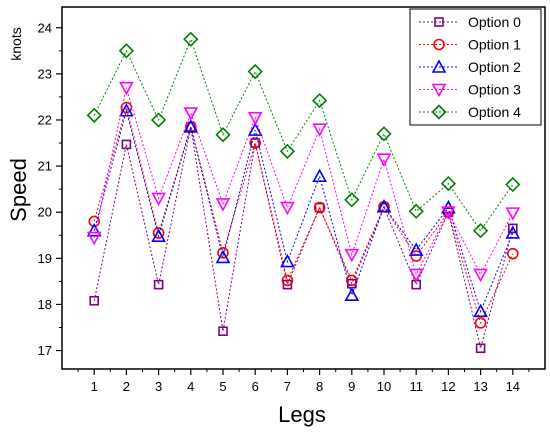 The width and height of the screenshot is (550, 436). Describe the element at coordinates (513, 386) in the screenshot. I see `x-tick-label: 14` at that location.